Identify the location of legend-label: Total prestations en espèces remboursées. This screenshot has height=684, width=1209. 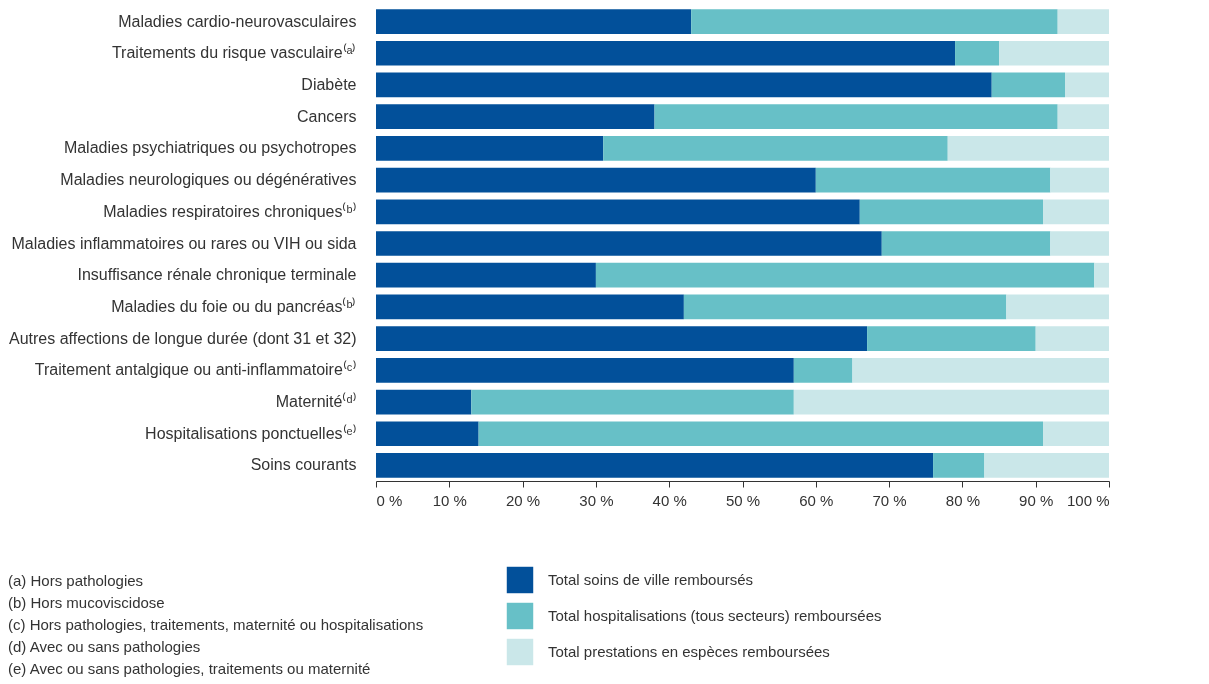
(689, 651).